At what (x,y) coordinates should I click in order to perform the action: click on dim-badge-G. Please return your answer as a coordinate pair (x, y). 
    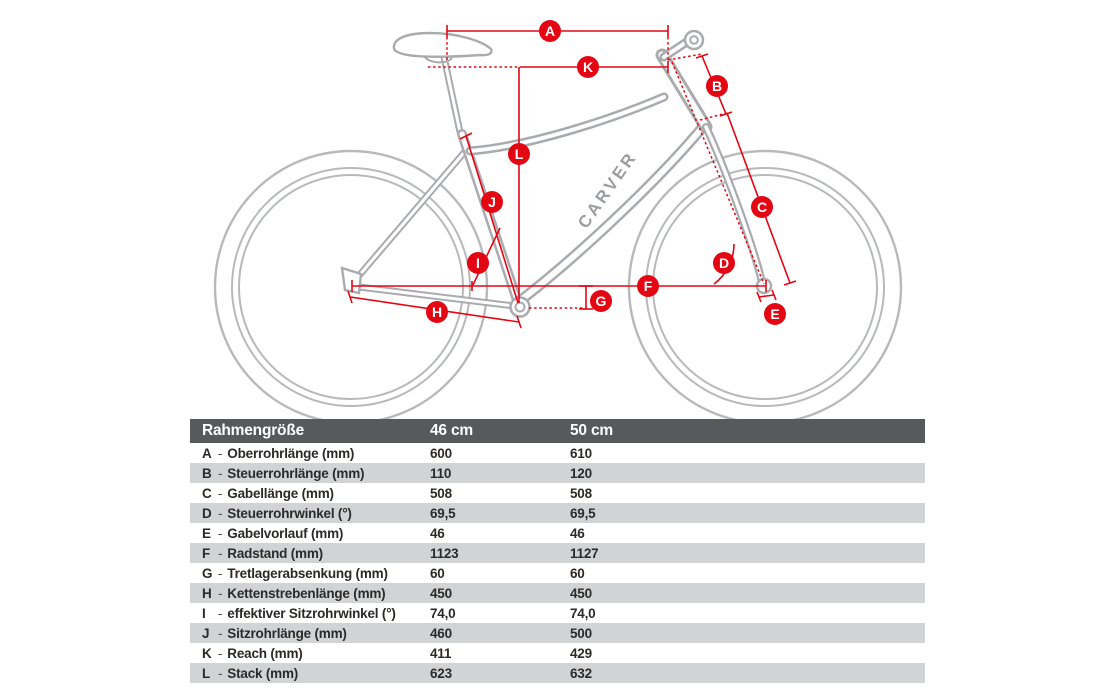
    Looking at the image, I should click on (601, 301).